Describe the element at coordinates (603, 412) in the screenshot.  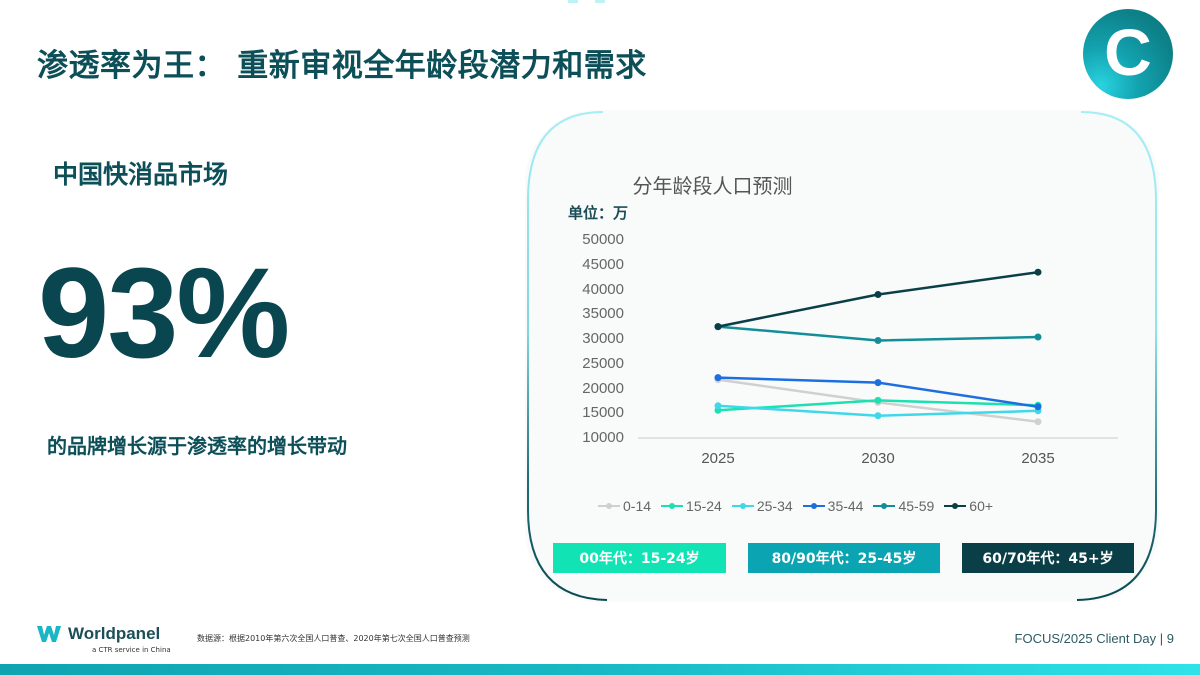
I see `y-tick: 15000` at that location.